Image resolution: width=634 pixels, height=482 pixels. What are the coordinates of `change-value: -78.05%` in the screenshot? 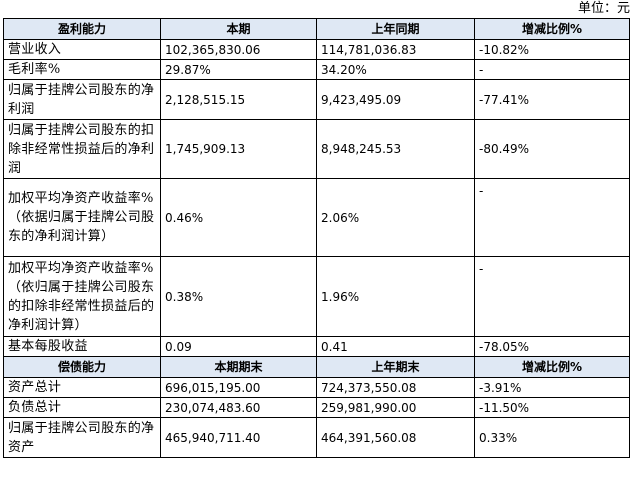 It's located at (552, 346).